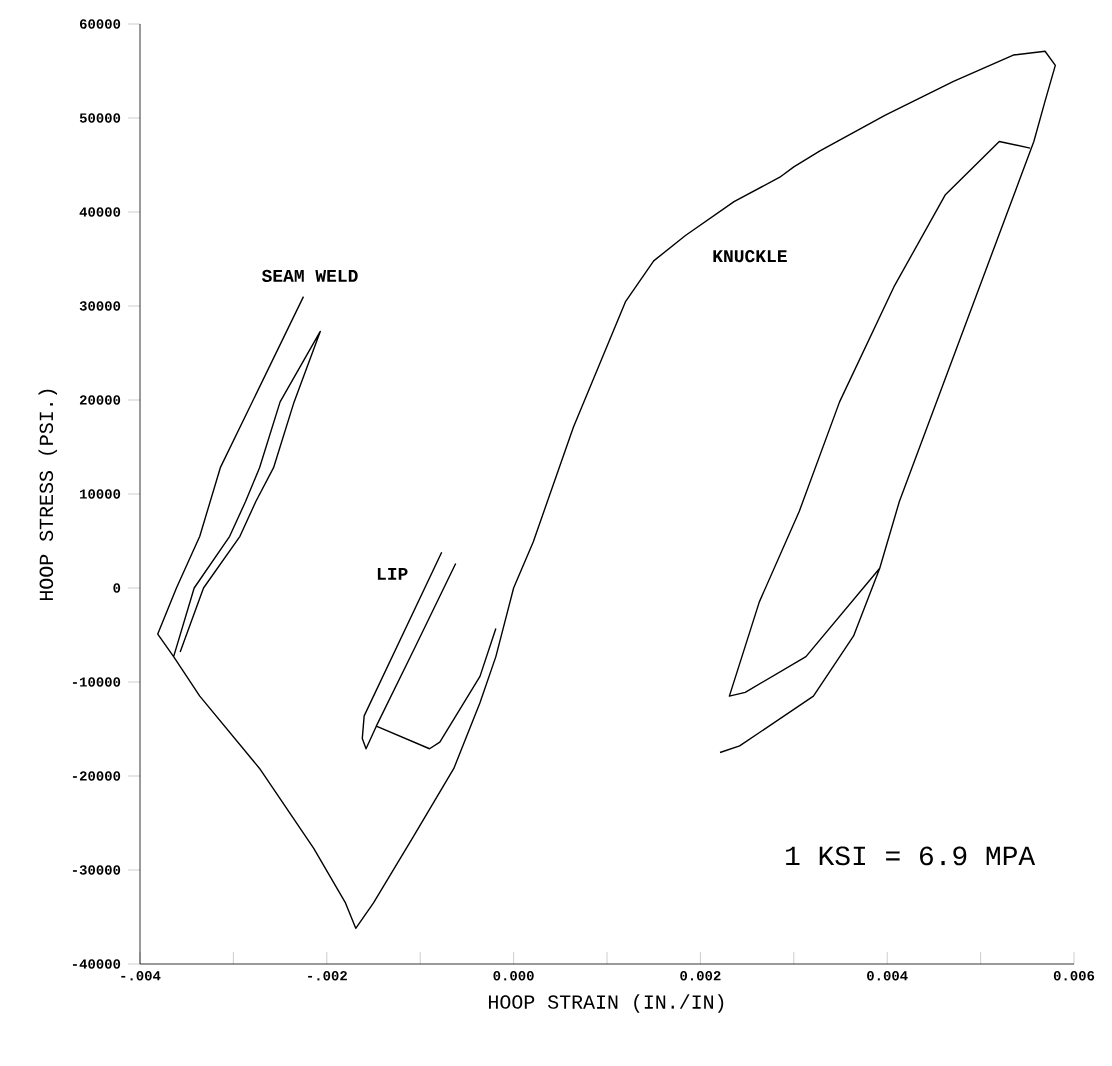  I want to click on y-axis-title: HOOP STRESS (PSI.), so click(48, 495).